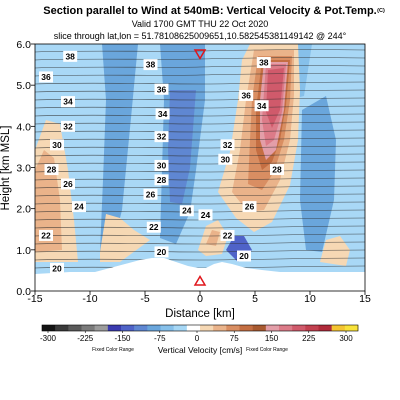  I want to click on x-axis-ticks: -15 -10 -5 0 5 10 15, so click(199, 298).